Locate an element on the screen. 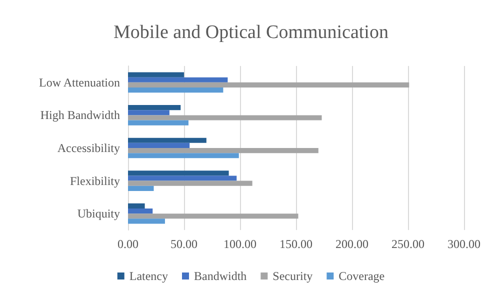  x-tick-label: 300.00 is located at coordinates (464, 244).